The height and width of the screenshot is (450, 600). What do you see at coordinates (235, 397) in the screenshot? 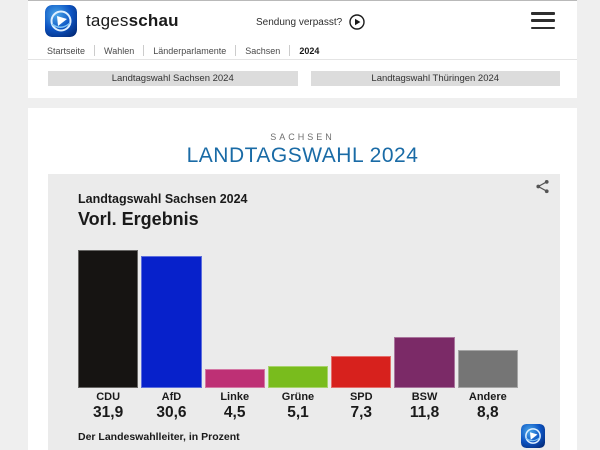
I see `bar-category-label: Linke` at bounding box center [235, 397].